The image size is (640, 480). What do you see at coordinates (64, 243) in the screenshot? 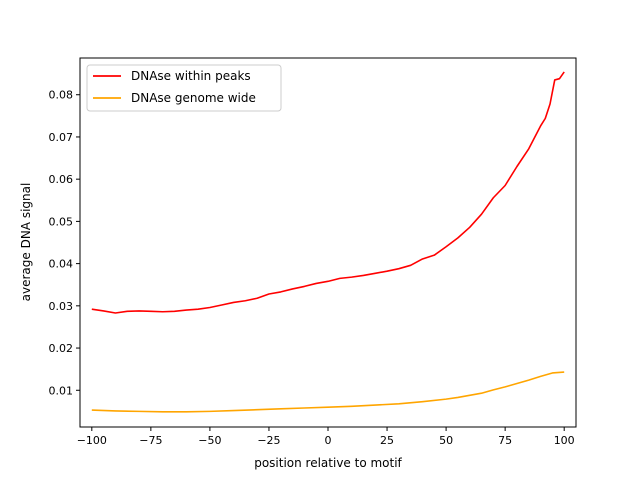
I see `y-axis: 0.01 0.02 0.03 0.04 0.05 0.06 0.07 0.08` at bounding box center [64, 243].